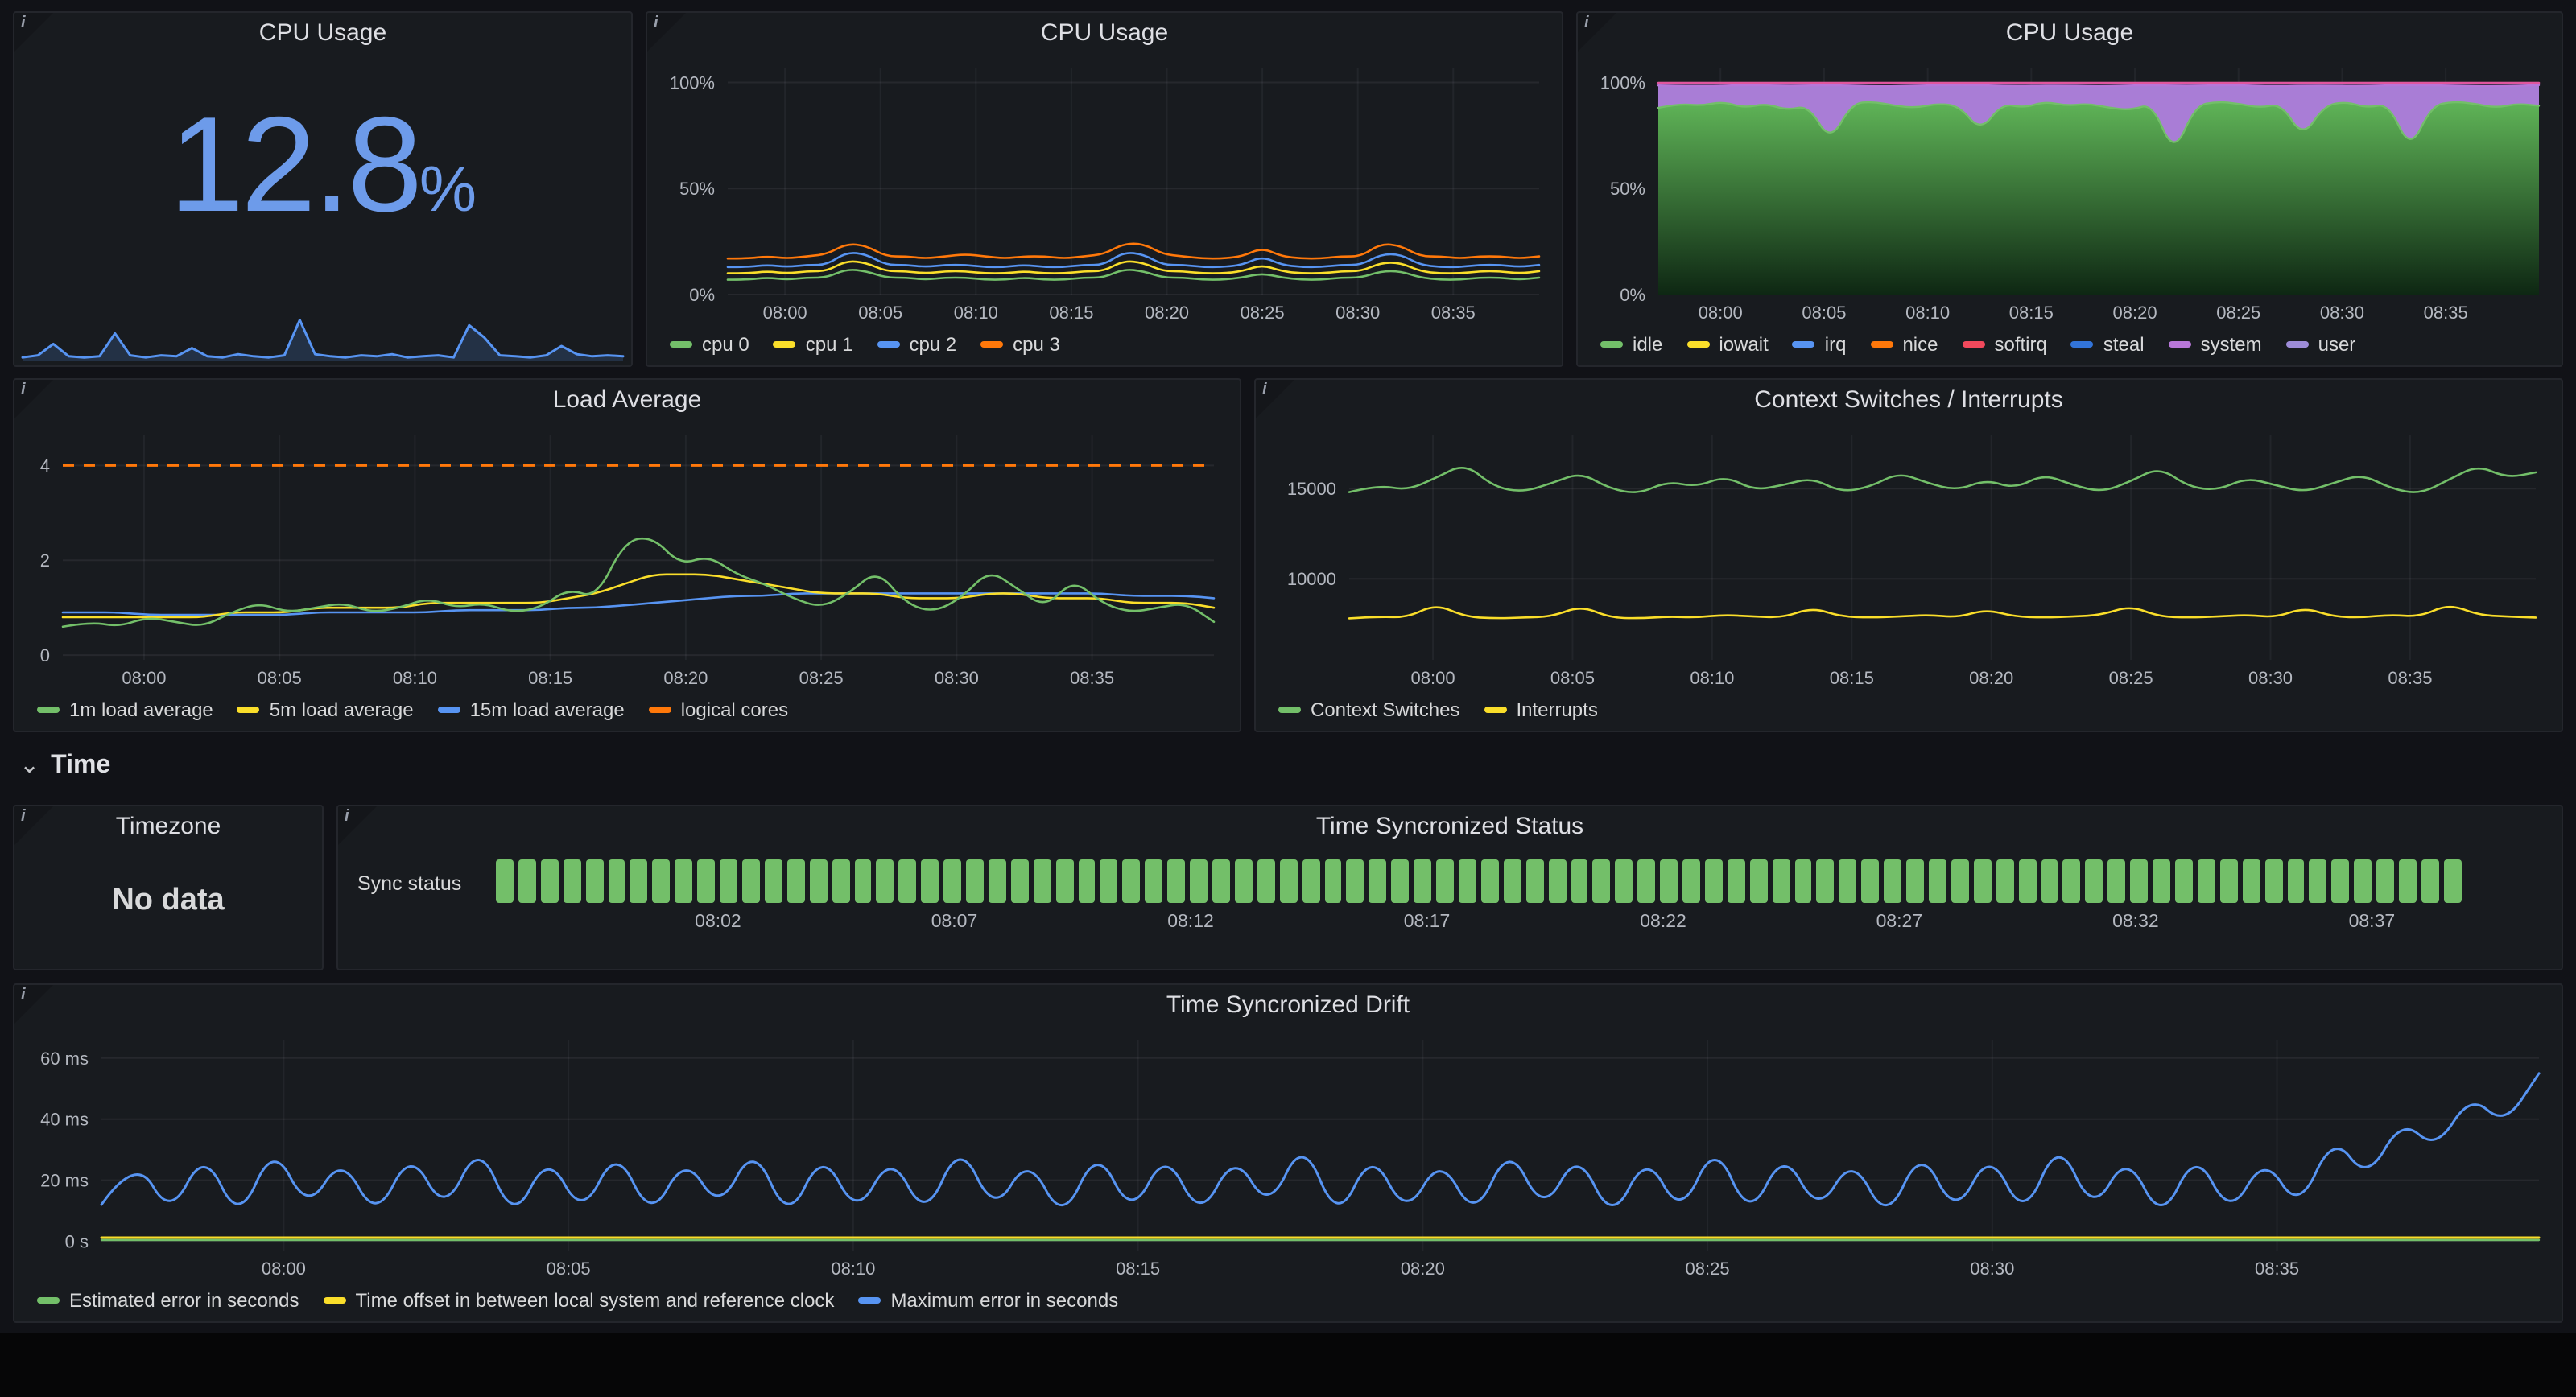  What do you see at coordinates (785, 313) in the screenshot?
I see `svg-text: 08:00` at bounding box center [785, 313].